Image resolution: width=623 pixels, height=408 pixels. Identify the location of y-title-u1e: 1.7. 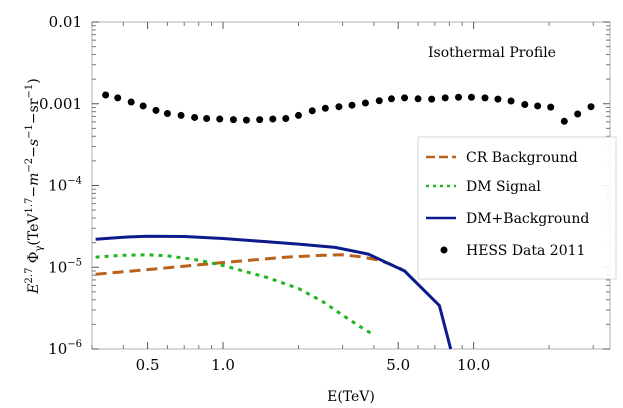
(29, 206).